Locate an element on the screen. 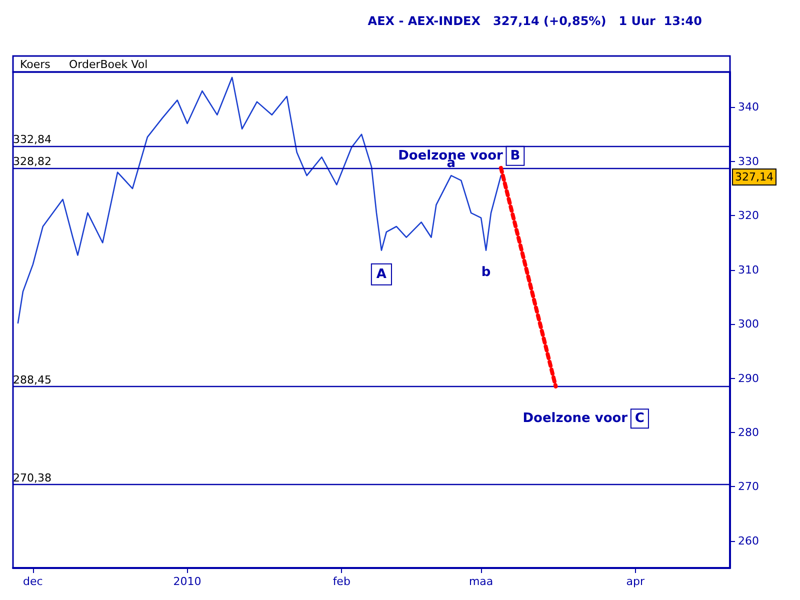 This screenshot has width=800, height=600. y-tick-label: 260 is located at coordinates (748, 541).